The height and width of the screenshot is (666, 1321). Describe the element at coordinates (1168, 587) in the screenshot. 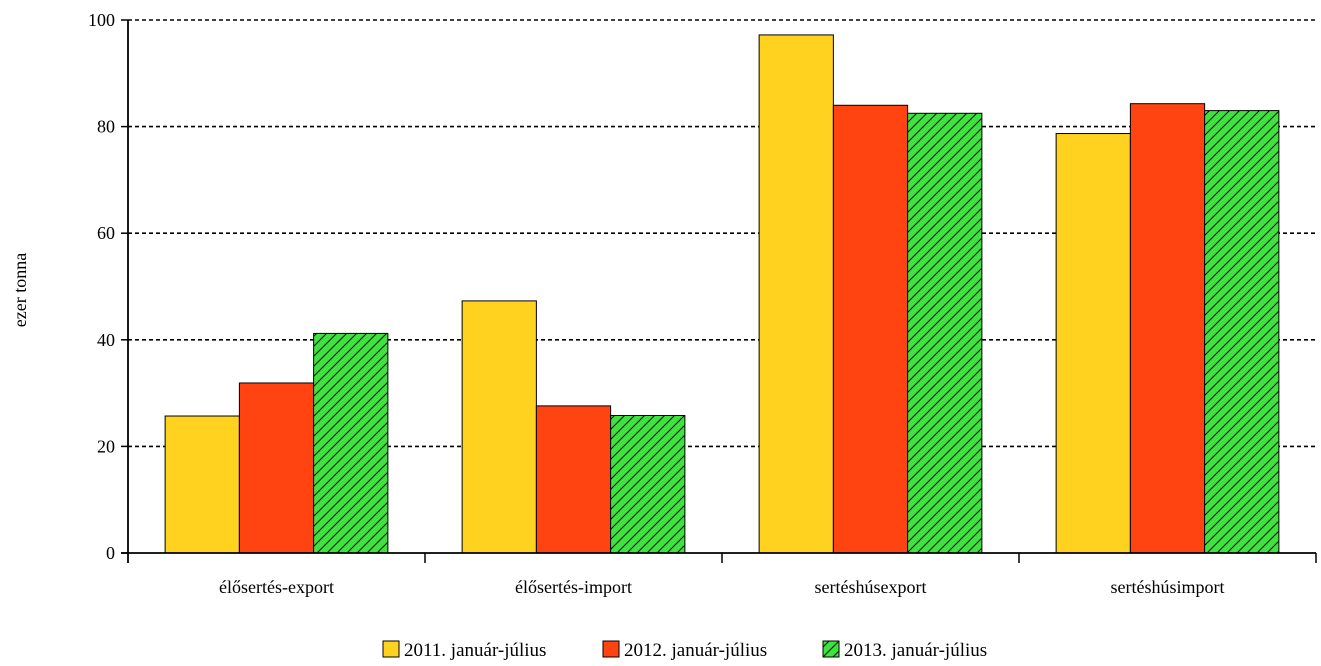

I see `x-tick-label: sertéshúsimport` at that location.